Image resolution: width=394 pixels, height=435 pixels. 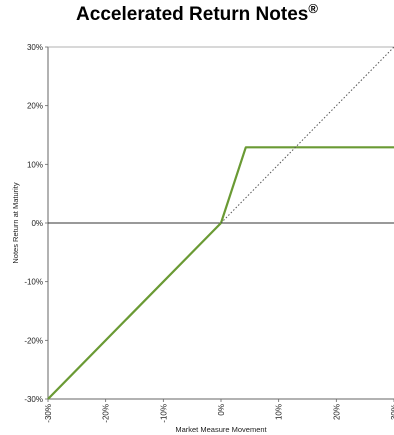 I want to click on y-axis-ticks: -30% -20% -10% 0% 10% 20% 30%, so click(x=36, y=223).